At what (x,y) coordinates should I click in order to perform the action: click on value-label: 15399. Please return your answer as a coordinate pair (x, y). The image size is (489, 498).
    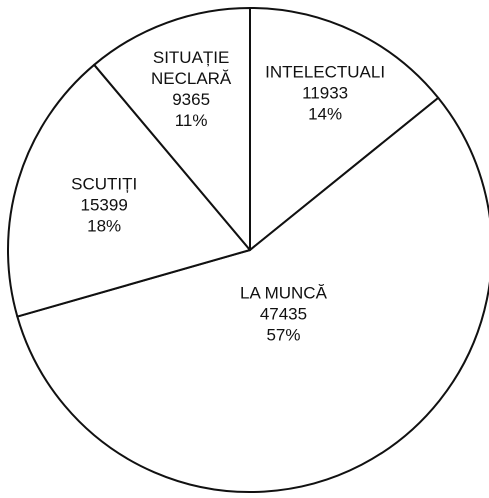
    Looking at the image, I should click on (104, 205).